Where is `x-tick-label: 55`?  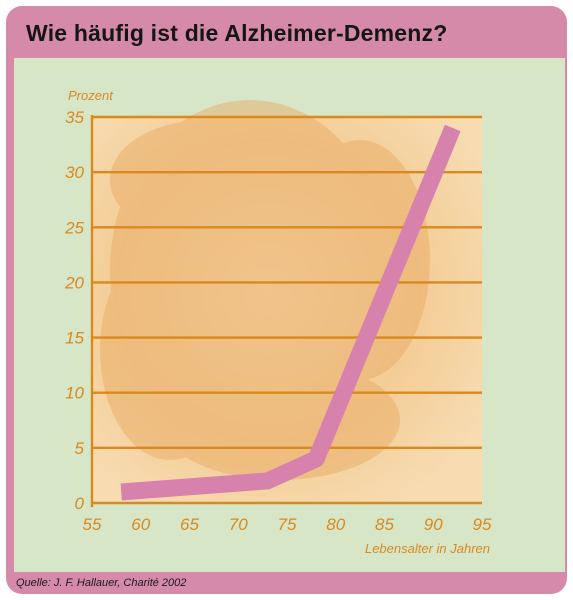
x-tick-label: 55 is located at coordinates (92, 524).